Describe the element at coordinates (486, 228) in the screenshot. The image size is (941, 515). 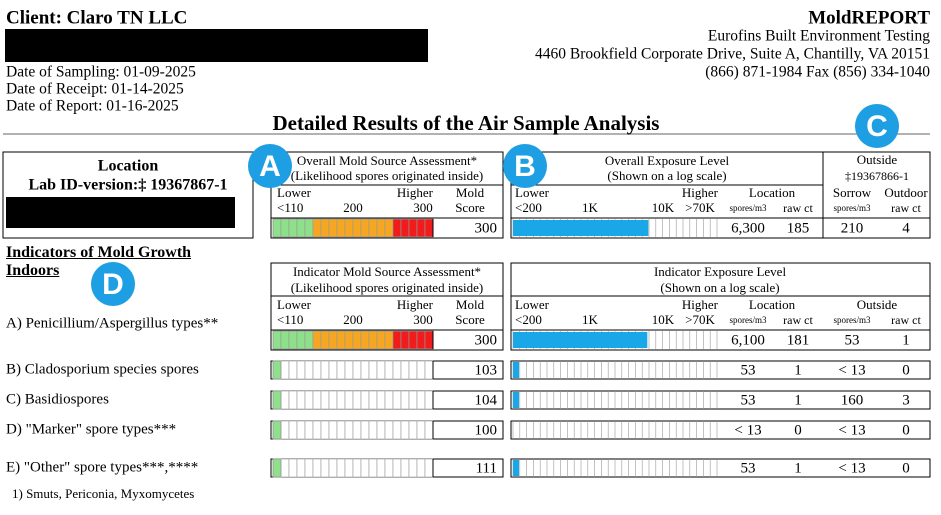
I see `score: 300` at that location.